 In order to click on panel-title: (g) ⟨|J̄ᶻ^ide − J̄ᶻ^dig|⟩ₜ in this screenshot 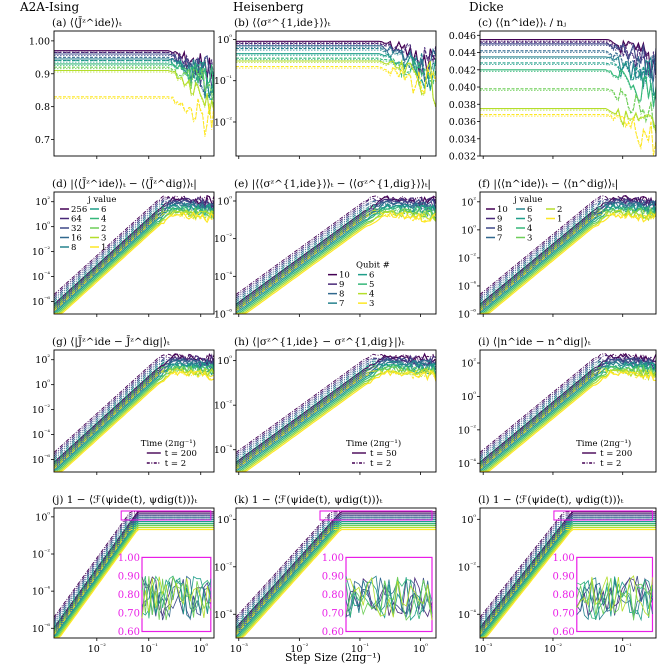, I will do `click(111, 342)`.